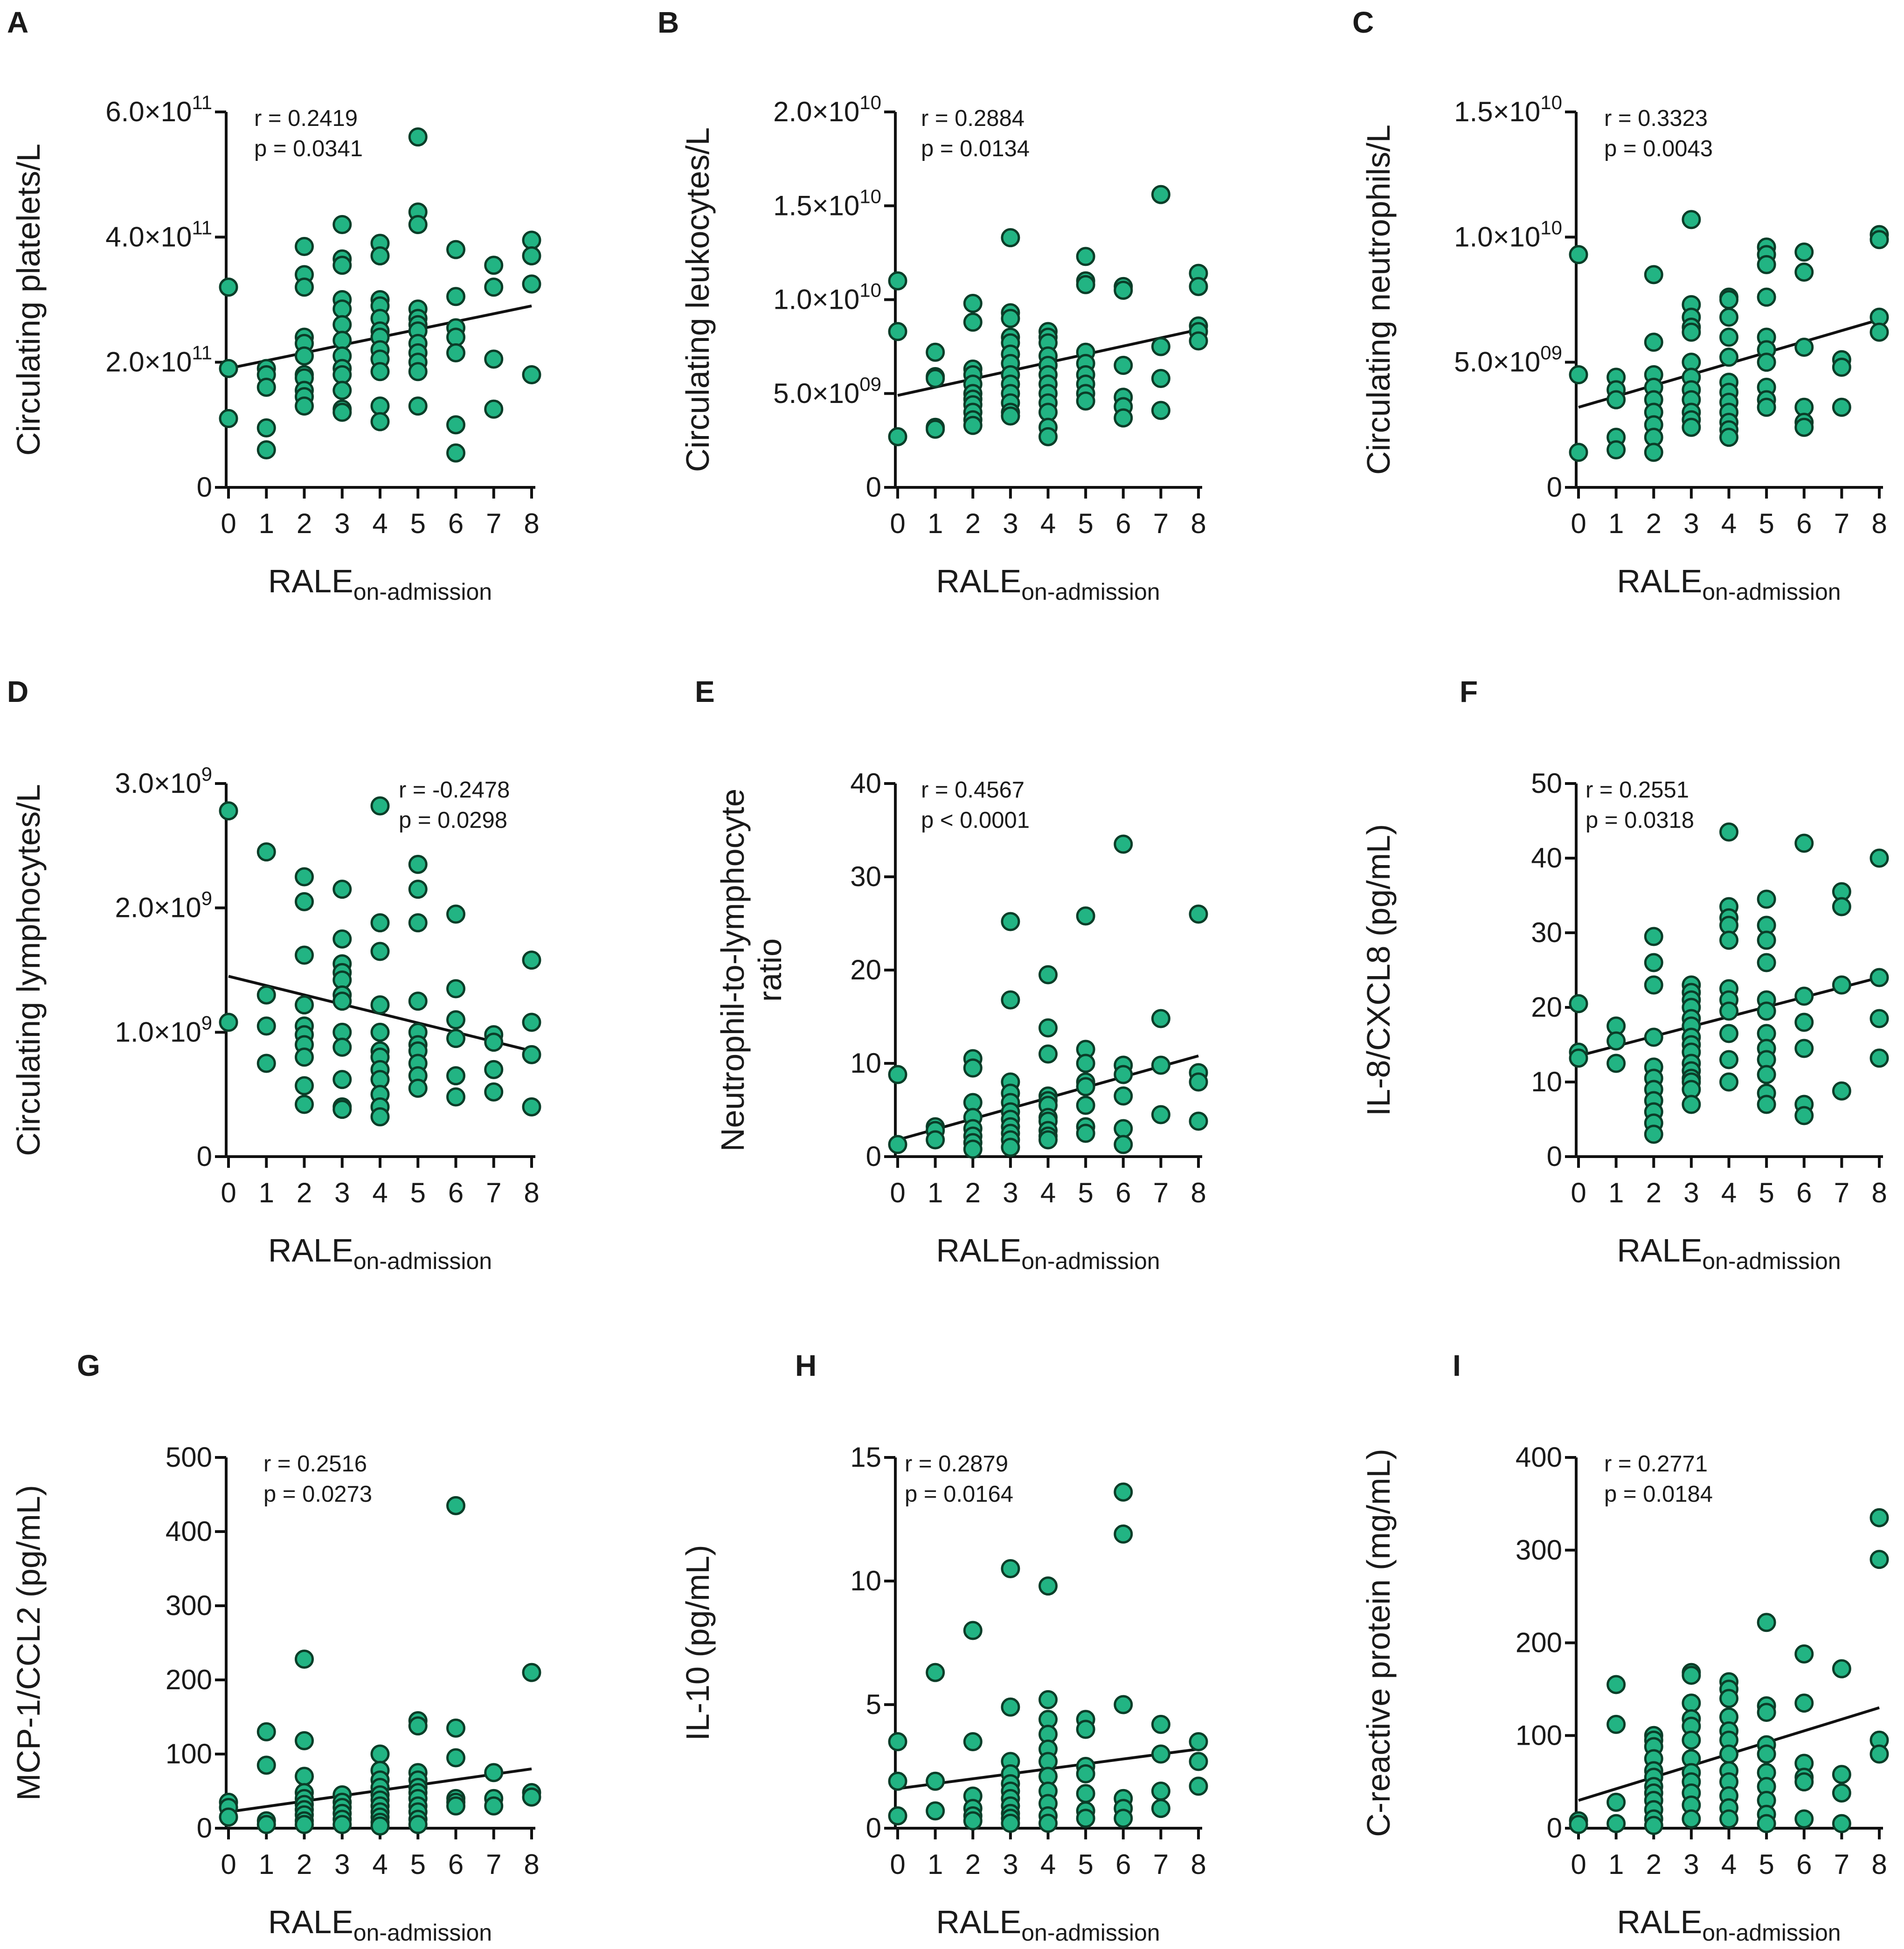 This screenshot has width=1904, height=1949. I want to click on y-tick-label: 4.0×10¹¹, so click(159, 234).